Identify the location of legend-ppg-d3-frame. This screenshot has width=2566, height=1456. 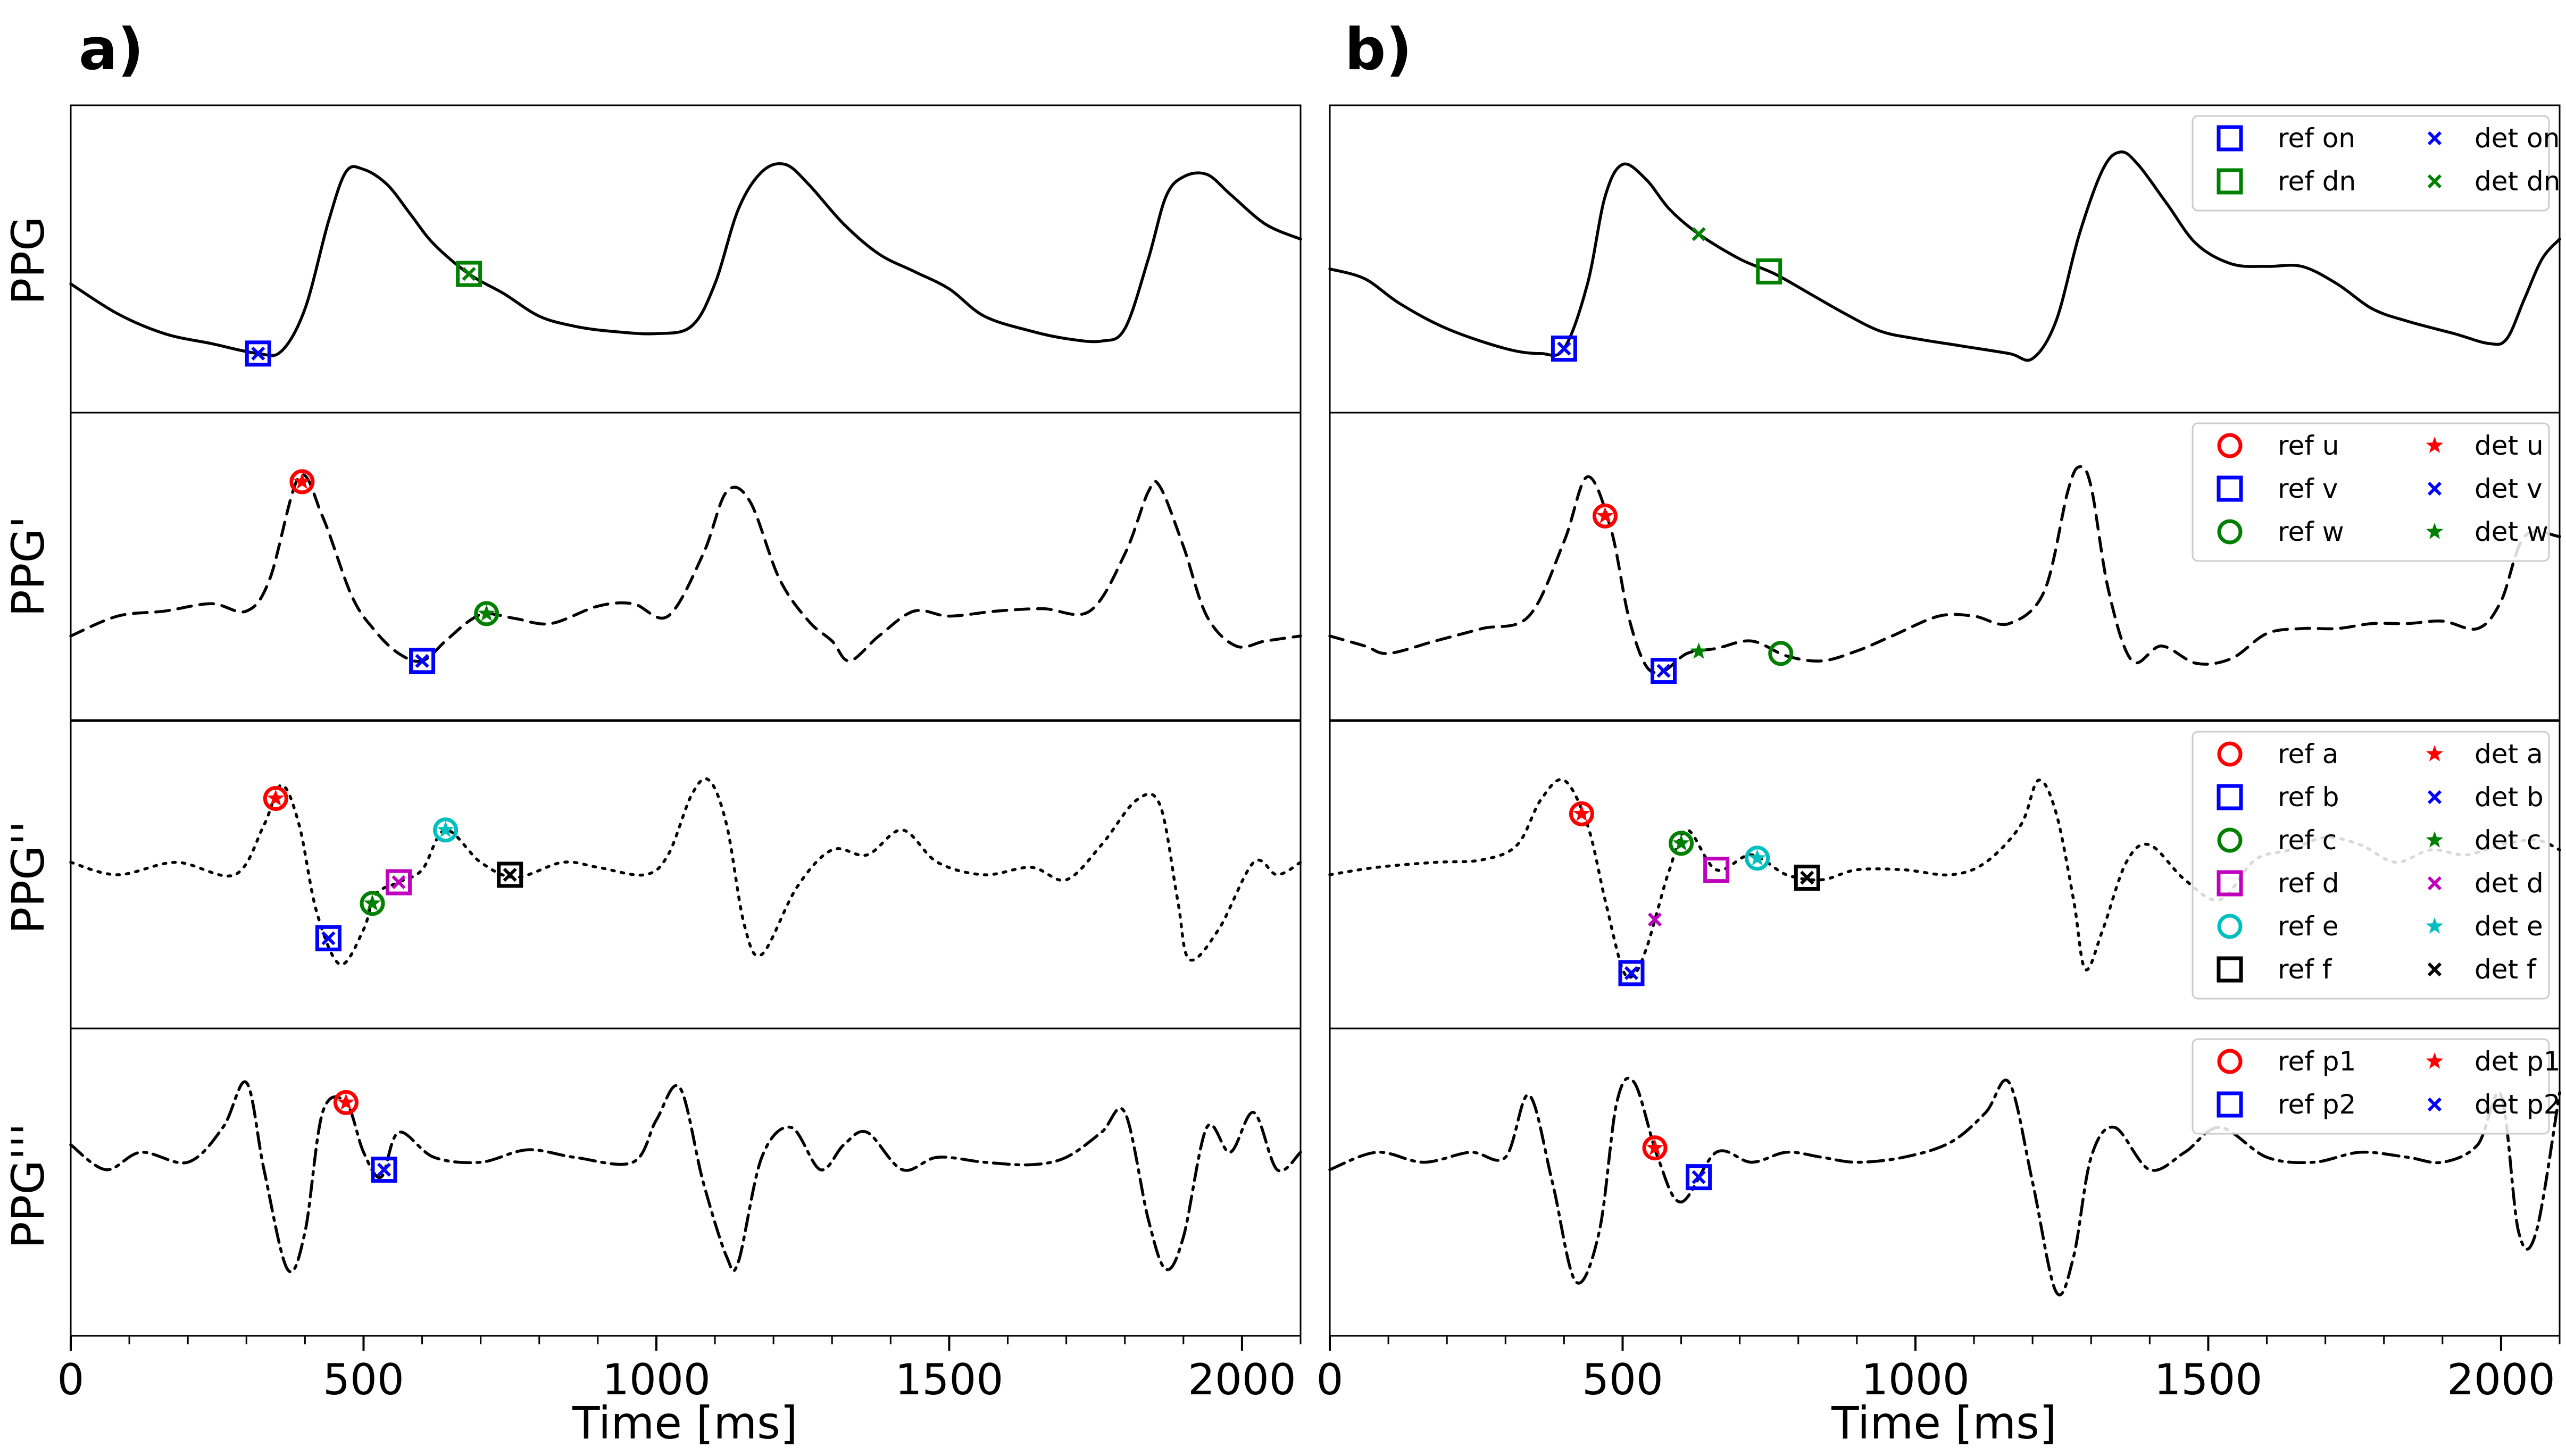
(2371, 1086).